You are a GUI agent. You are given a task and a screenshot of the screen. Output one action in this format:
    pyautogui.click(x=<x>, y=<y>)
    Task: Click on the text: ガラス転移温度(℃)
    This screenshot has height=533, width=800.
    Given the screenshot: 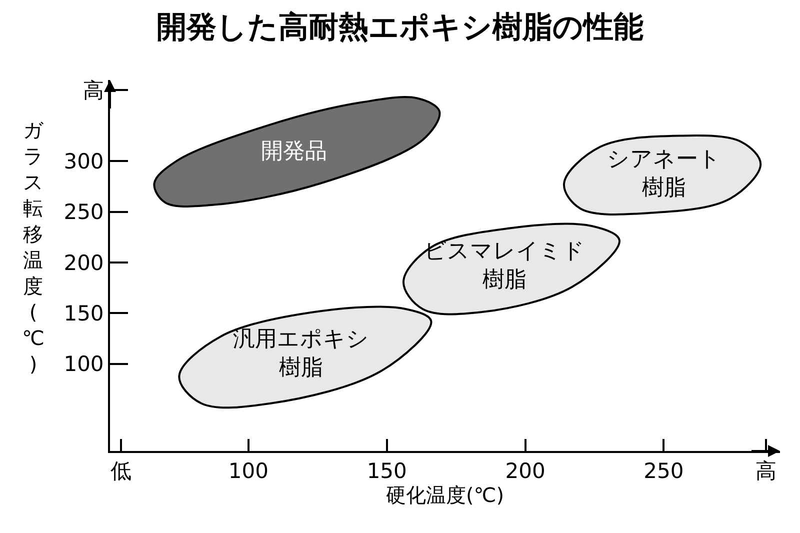 What is the action you would take?
    pyautogui.click(x=33, y=247)
    